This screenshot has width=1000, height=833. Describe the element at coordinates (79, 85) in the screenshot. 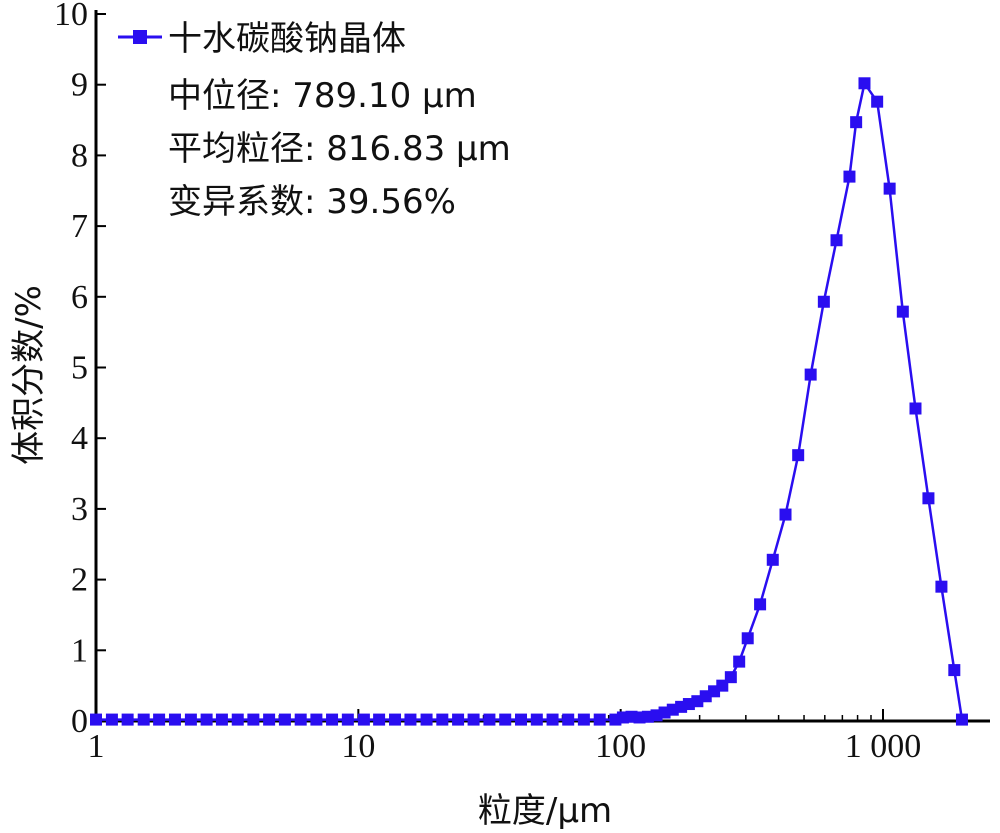

I see `y-tick-label: 9` at that location.